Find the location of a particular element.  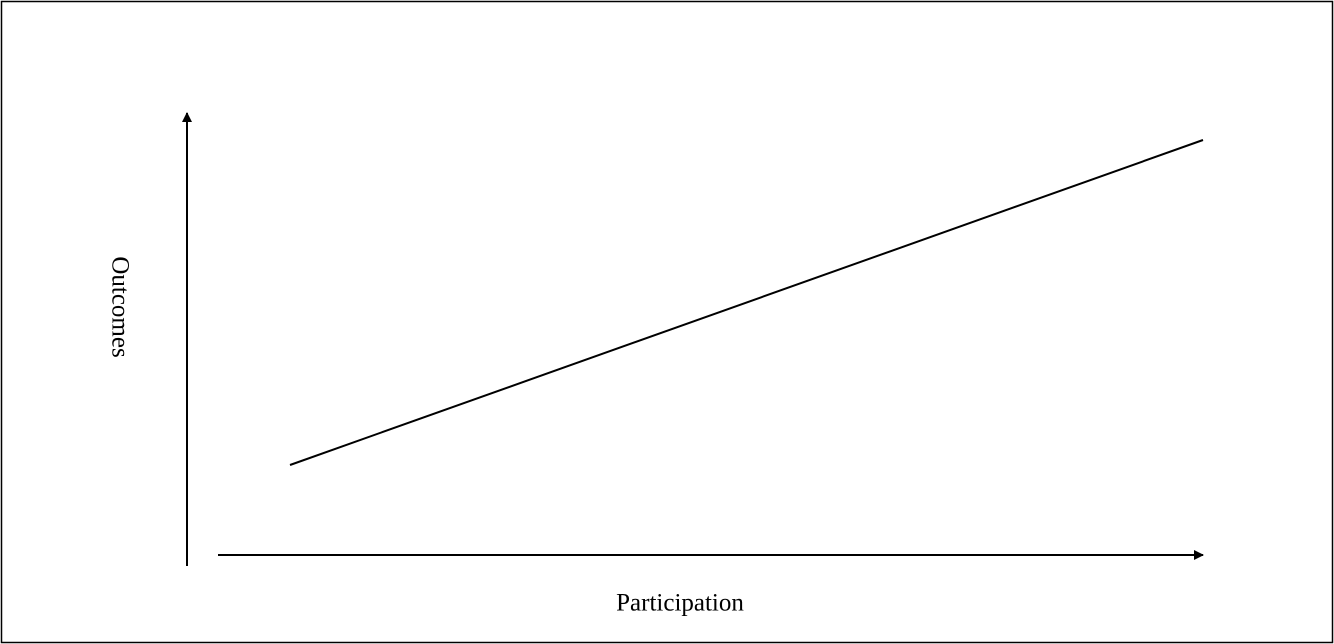

y-axis-label: Outcomes is located at coordinates (119, 306).